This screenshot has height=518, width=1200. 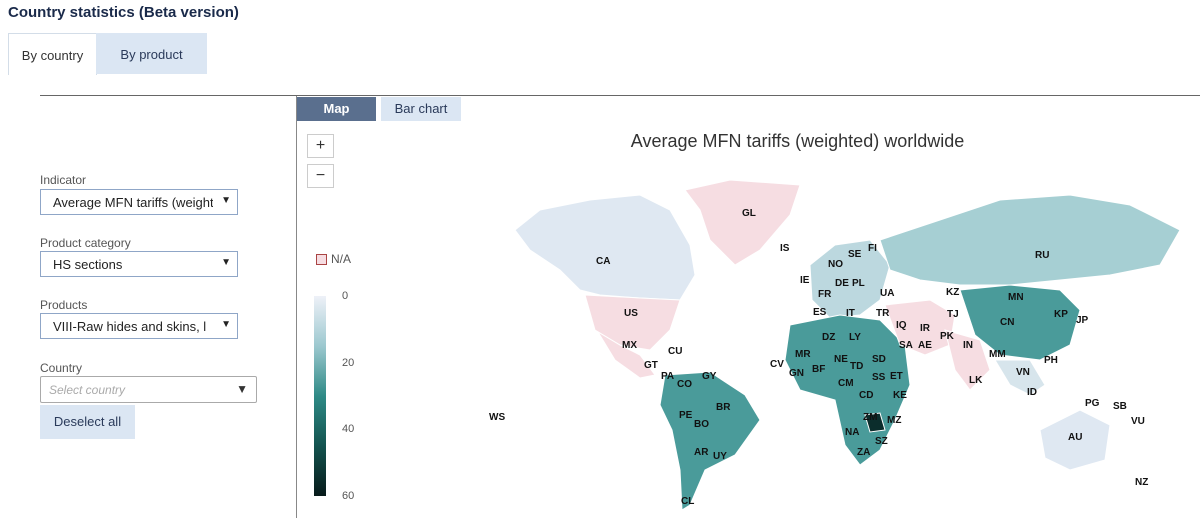 I want to click on header-divider, so click(x=620, y=95).